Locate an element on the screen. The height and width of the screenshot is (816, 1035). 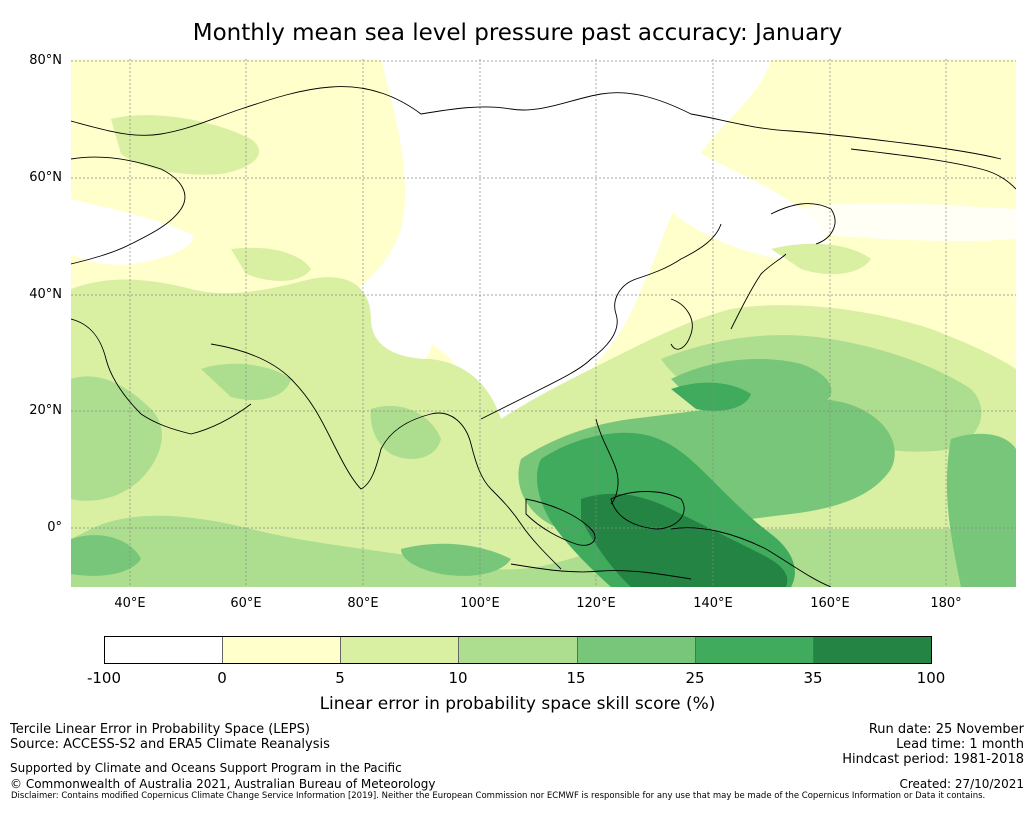
lon-label: 40°E is located at coordinates (130, 603).